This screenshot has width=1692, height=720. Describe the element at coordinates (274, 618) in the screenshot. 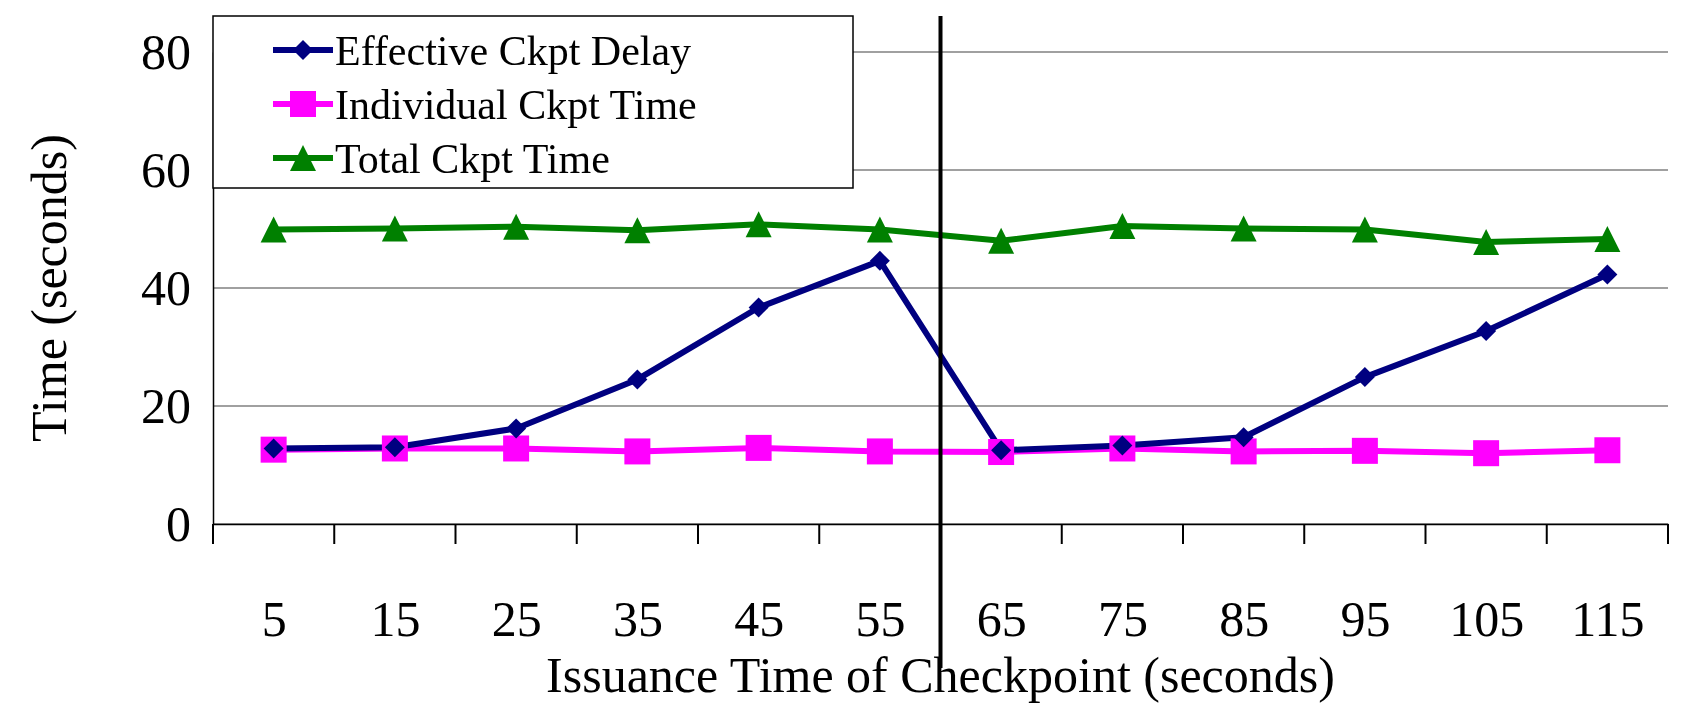

I see `x-tick-label: 5` at that location.